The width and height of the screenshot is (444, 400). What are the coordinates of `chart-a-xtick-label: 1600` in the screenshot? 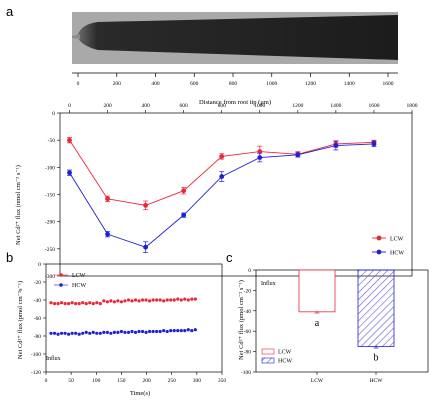 It's located at (373, 106).